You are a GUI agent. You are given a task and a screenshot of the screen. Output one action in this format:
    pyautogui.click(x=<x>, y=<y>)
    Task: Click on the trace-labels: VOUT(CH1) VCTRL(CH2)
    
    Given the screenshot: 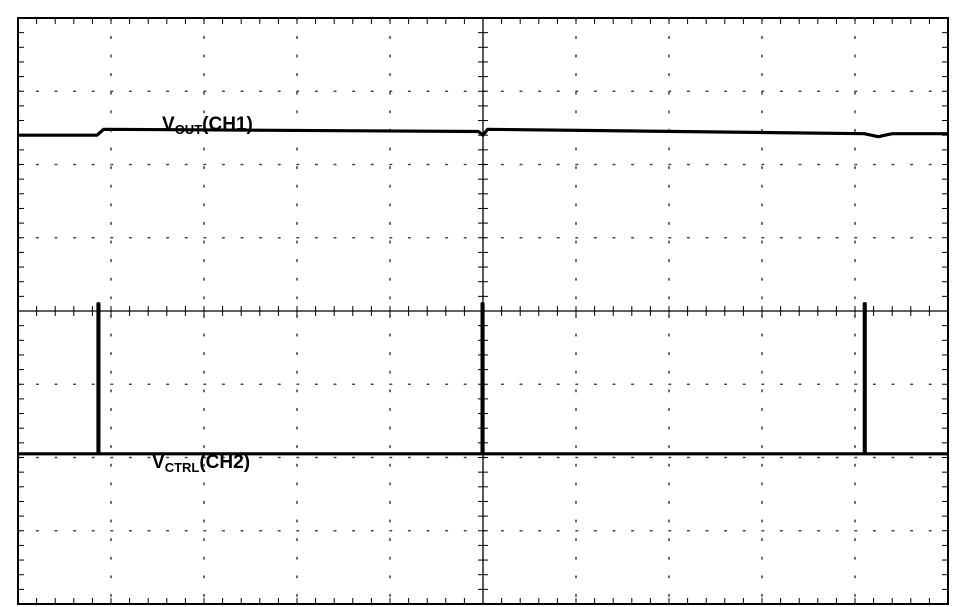 What is the action you would take?
    pyautogui.click(x=202, y=294)
    